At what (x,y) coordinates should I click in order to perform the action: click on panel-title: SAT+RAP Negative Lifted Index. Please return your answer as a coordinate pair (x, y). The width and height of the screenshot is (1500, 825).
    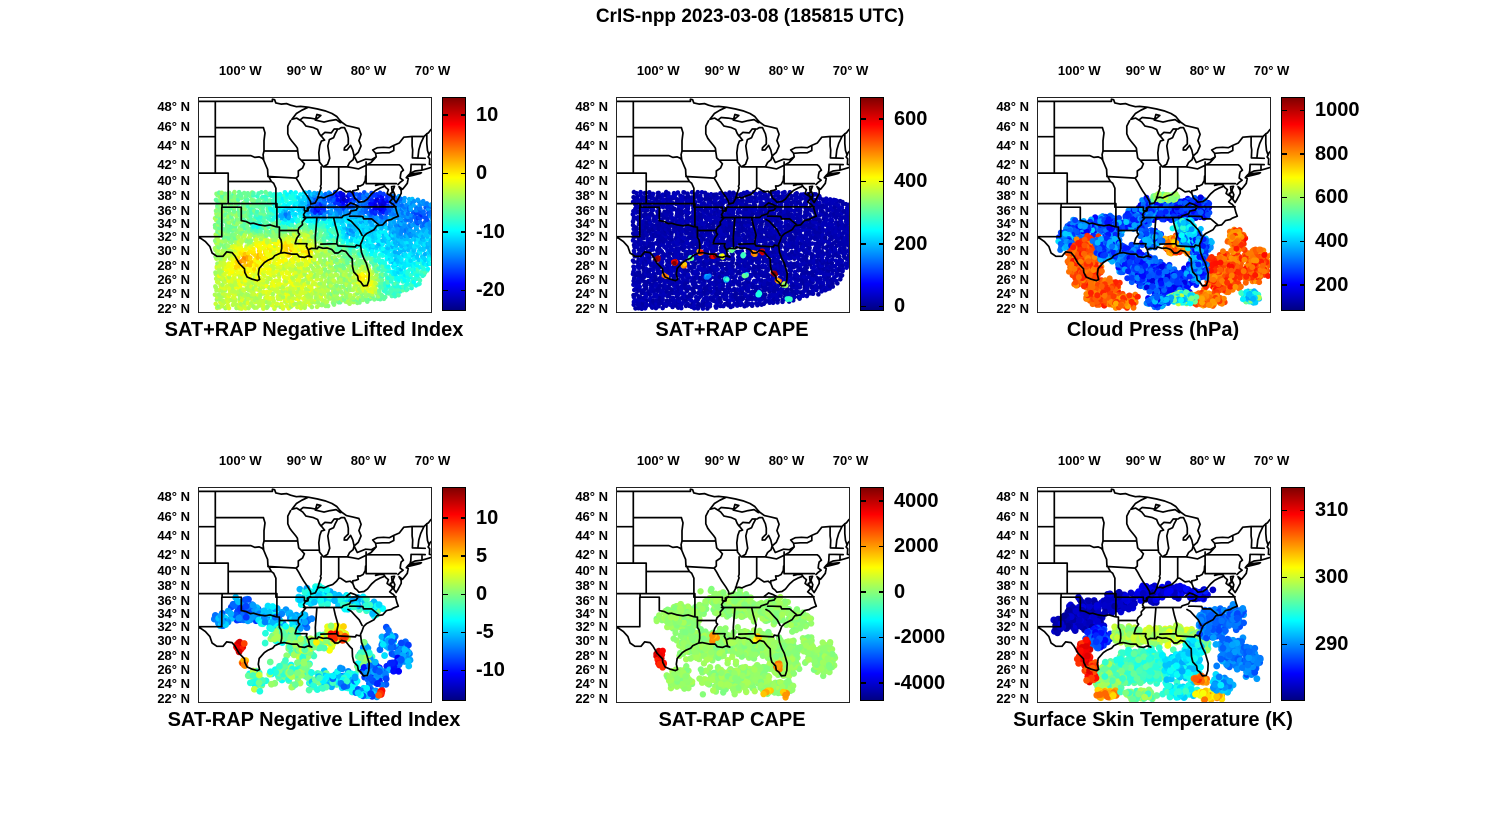
    Looking at the image, I should click on (314, 330).